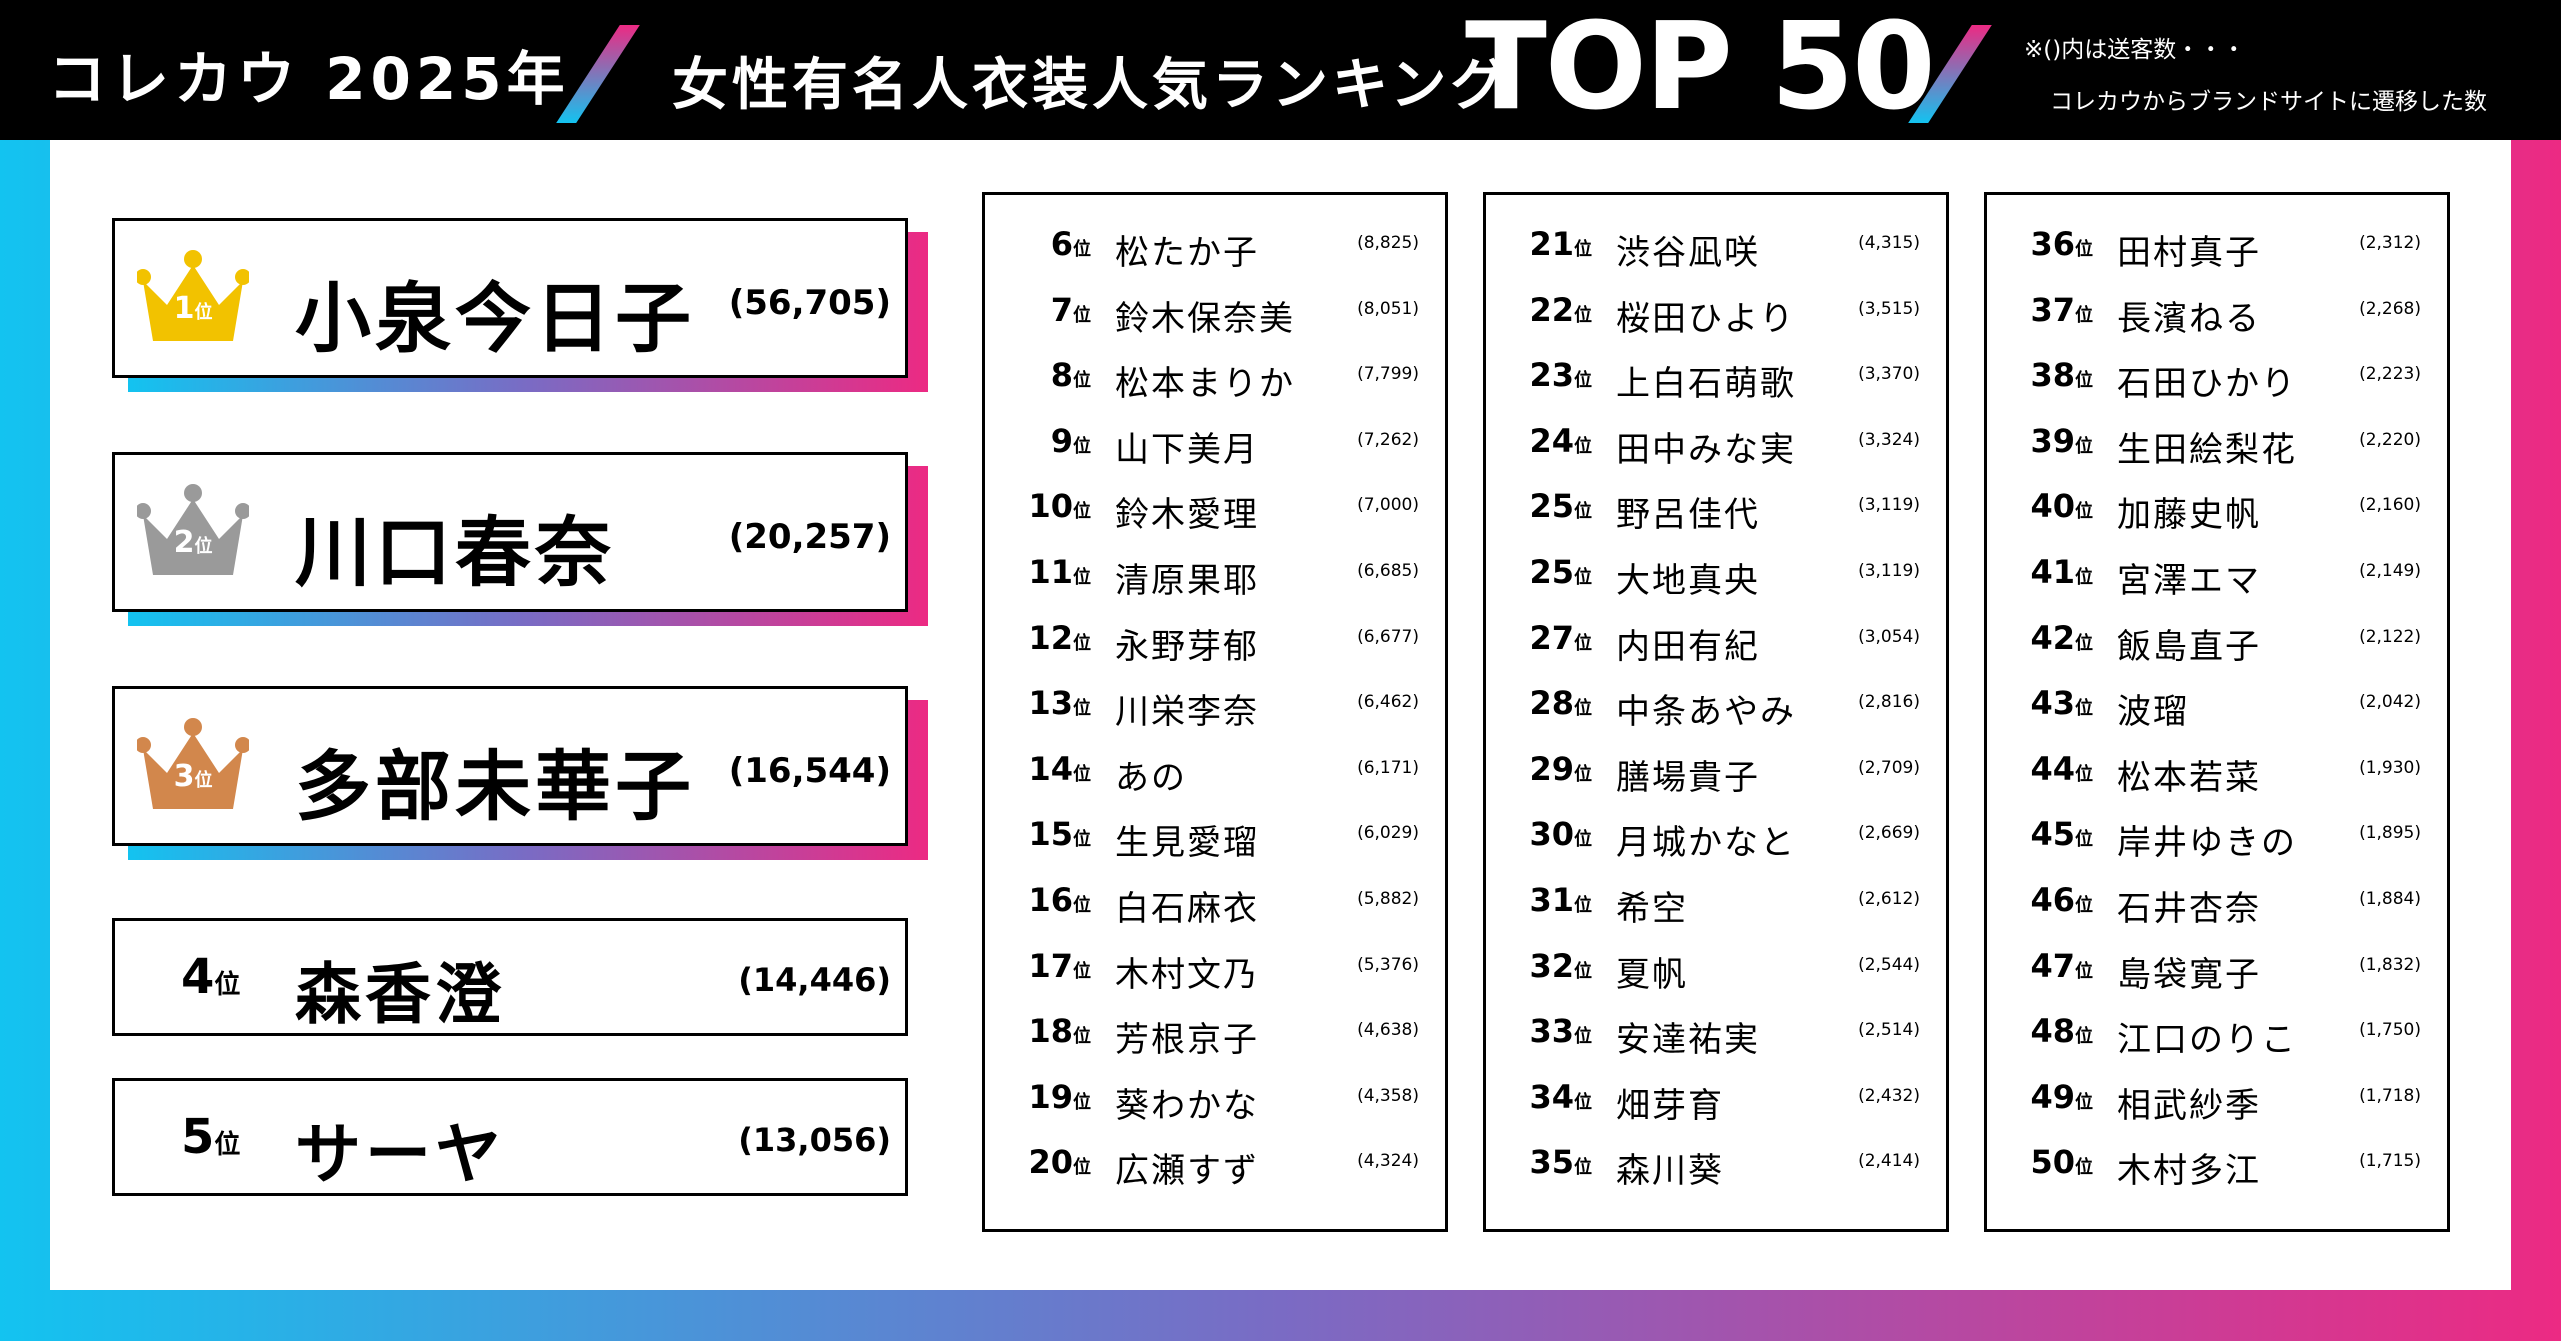 This screenshot has width=2561, height=1341. Describe the element at coordinates (2217, 375) in the screenshot. I see `ranking-row: 38位 石田ひかり (2,223)` at that location.